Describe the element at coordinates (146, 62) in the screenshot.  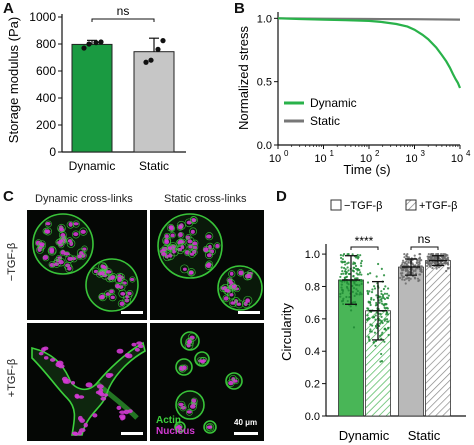
I see `a-data-point` at that location.